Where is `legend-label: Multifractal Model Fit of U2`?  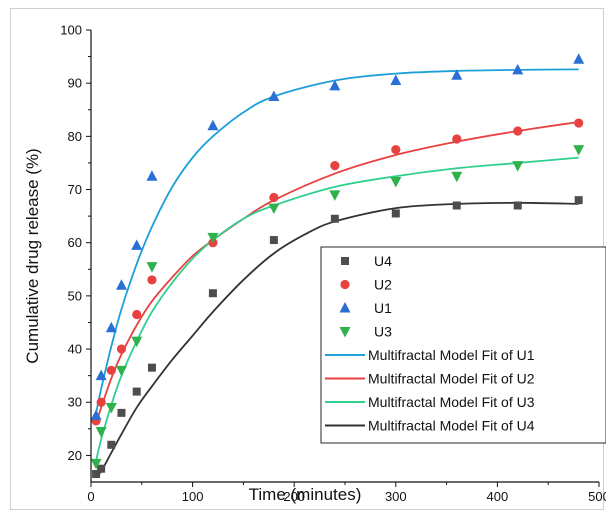 legend-label: Multifractal Model Fit of U2 is located at coordinates (451, 379).